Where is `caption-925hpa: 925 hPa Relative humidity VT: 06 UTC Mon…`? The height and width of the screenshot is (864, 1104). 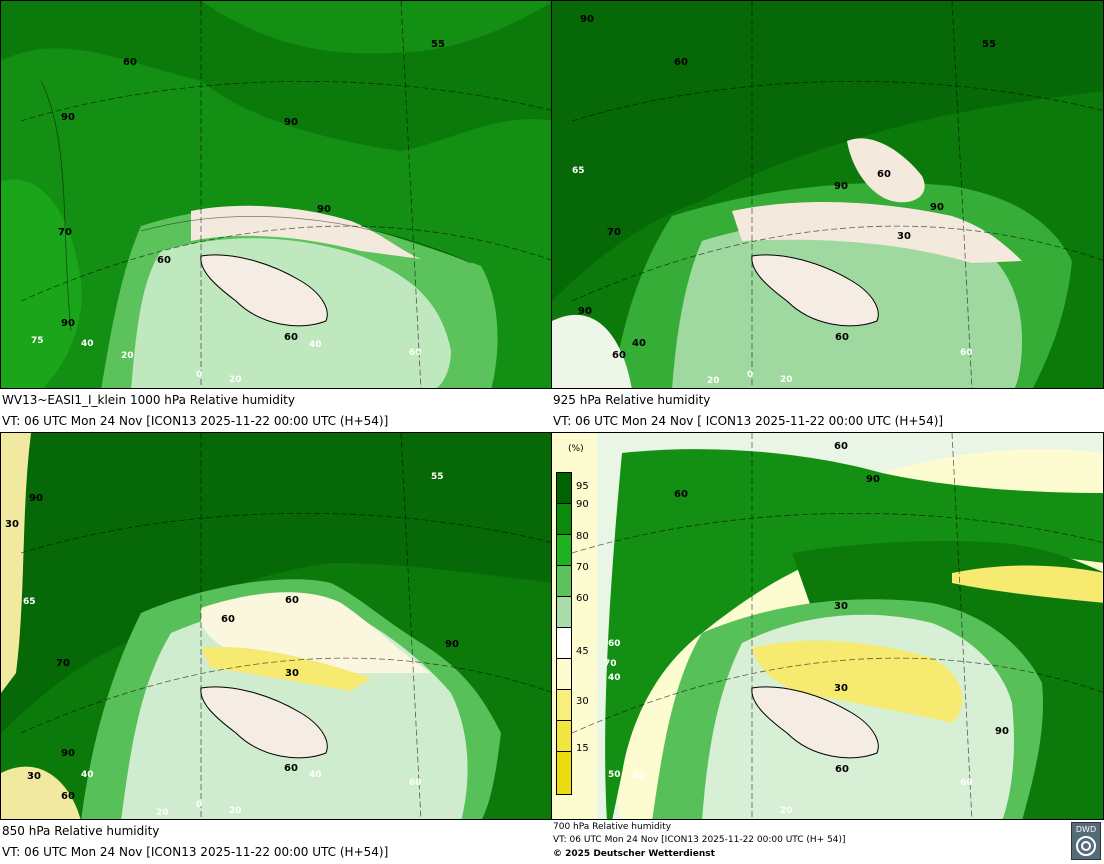
caption-925hpa: 925 hPa Relative humidity VT: 06 UTC Mon… is located at coordinates (827, 410).